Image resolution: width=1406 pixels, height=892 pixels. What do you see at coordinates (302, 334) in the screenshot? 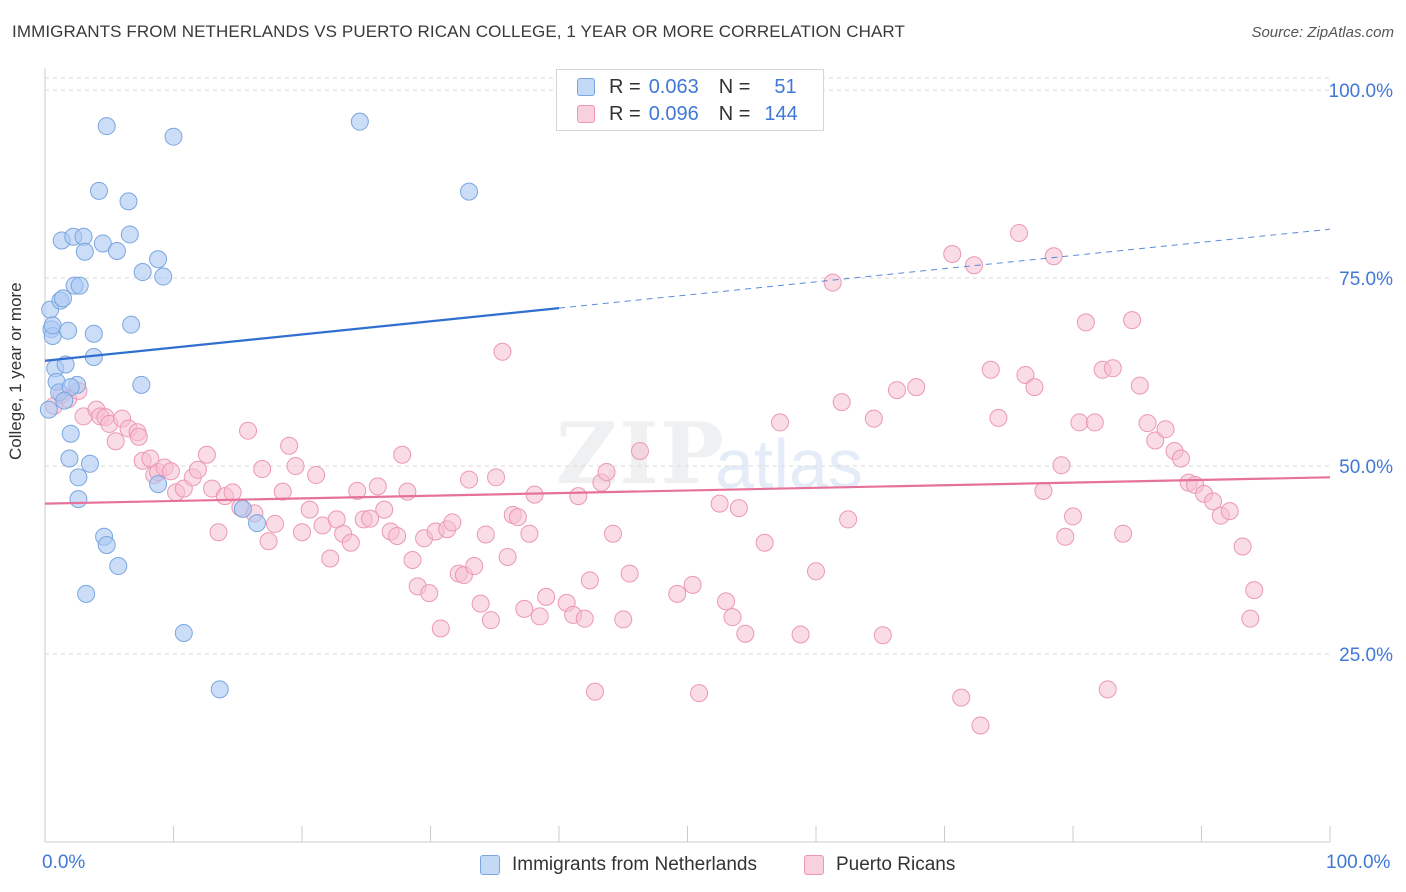
I see `blue-trend-line` at bounding box center [302, 334].